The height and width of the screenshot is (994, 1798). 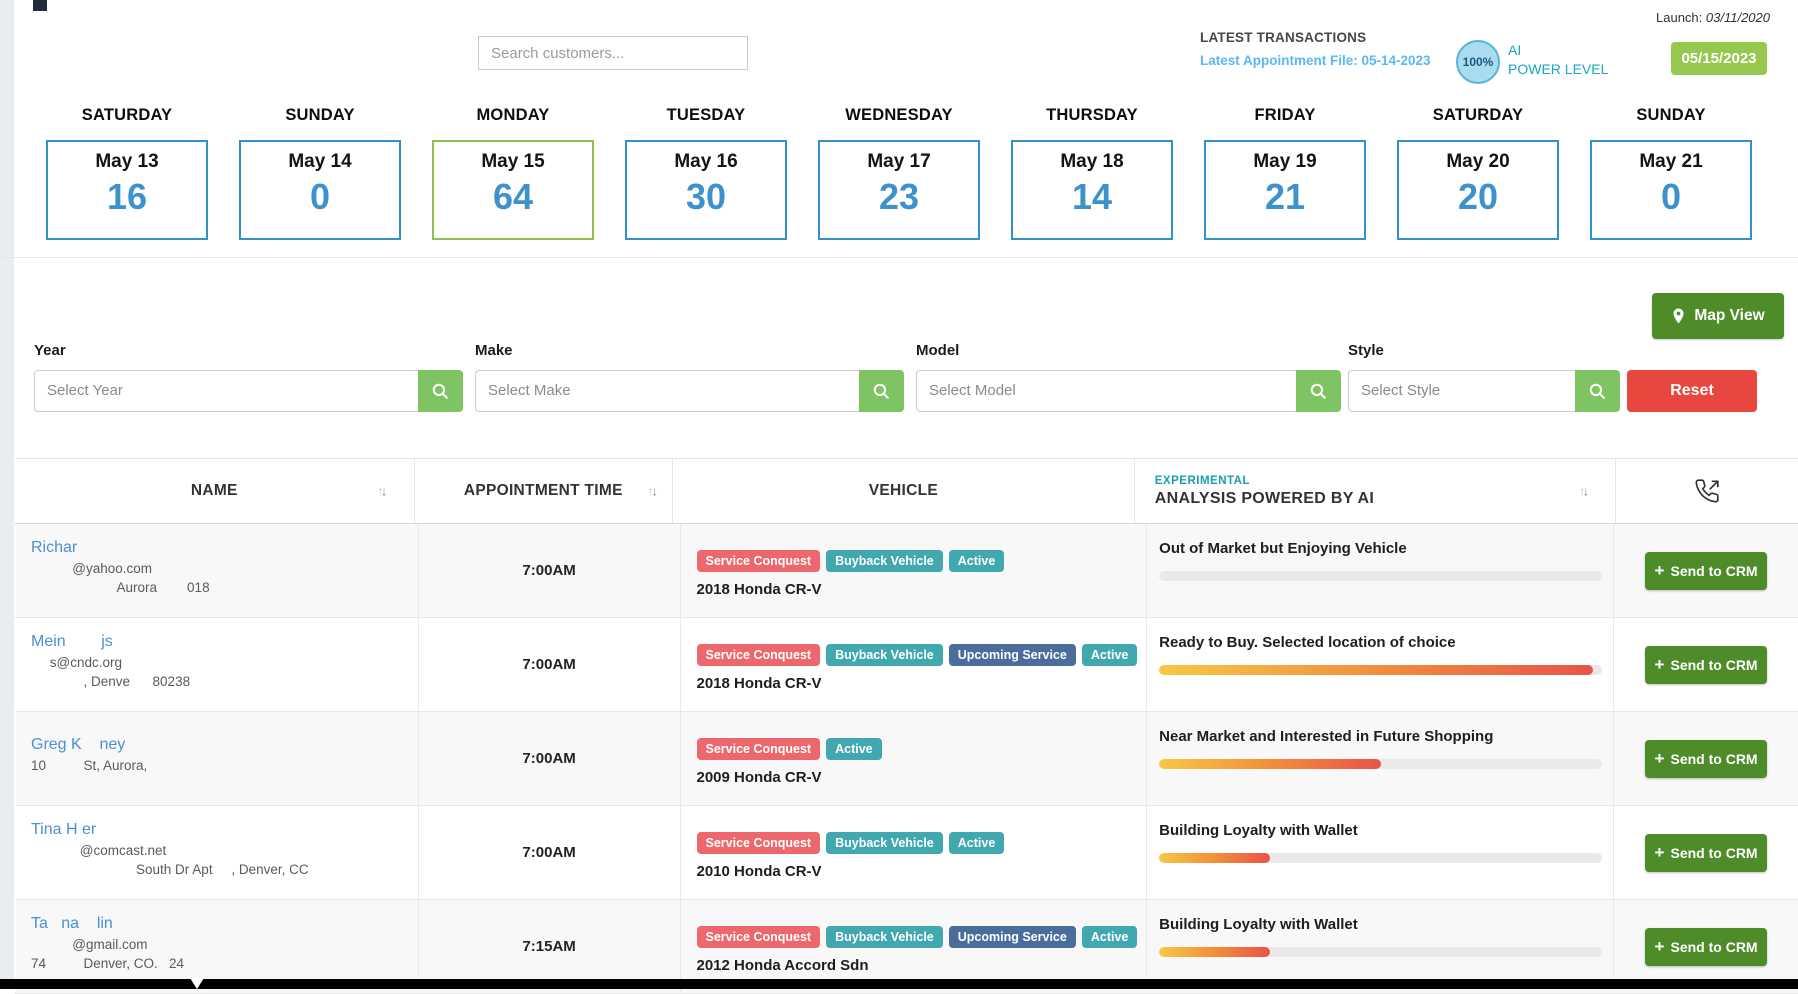 What do you see at coordinates (1462, 391) in the screenshot?
I see `style-select: Select Style` at bounding box center [1462, 391].